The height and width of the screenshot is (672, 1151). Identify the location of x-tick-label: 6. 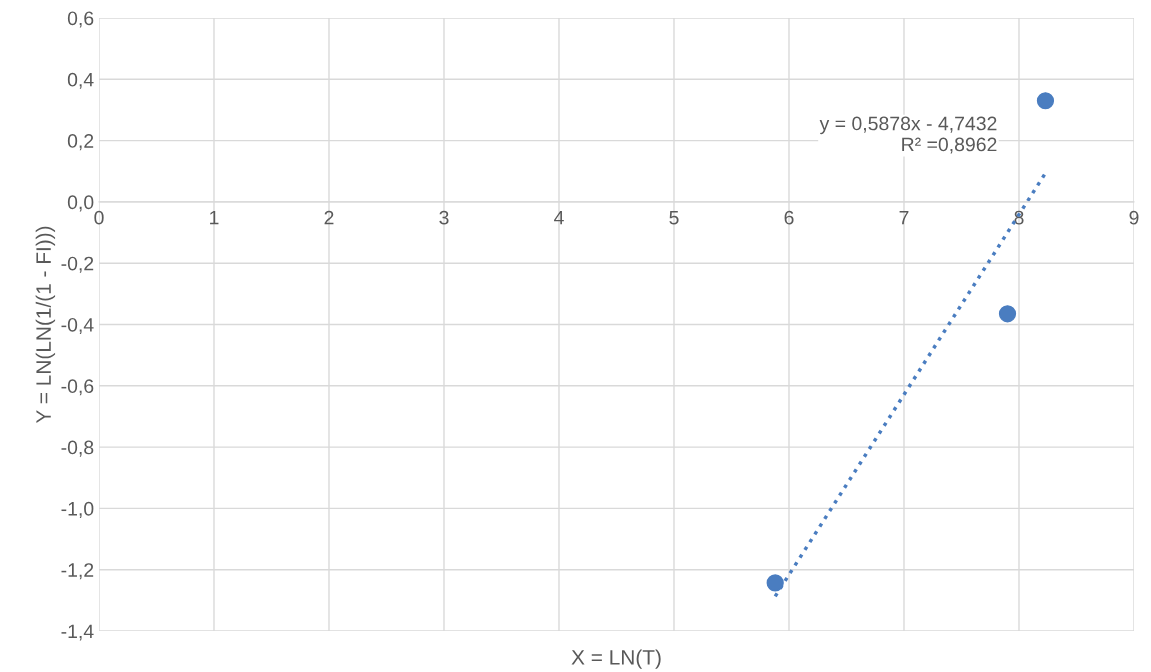
(789, 217).